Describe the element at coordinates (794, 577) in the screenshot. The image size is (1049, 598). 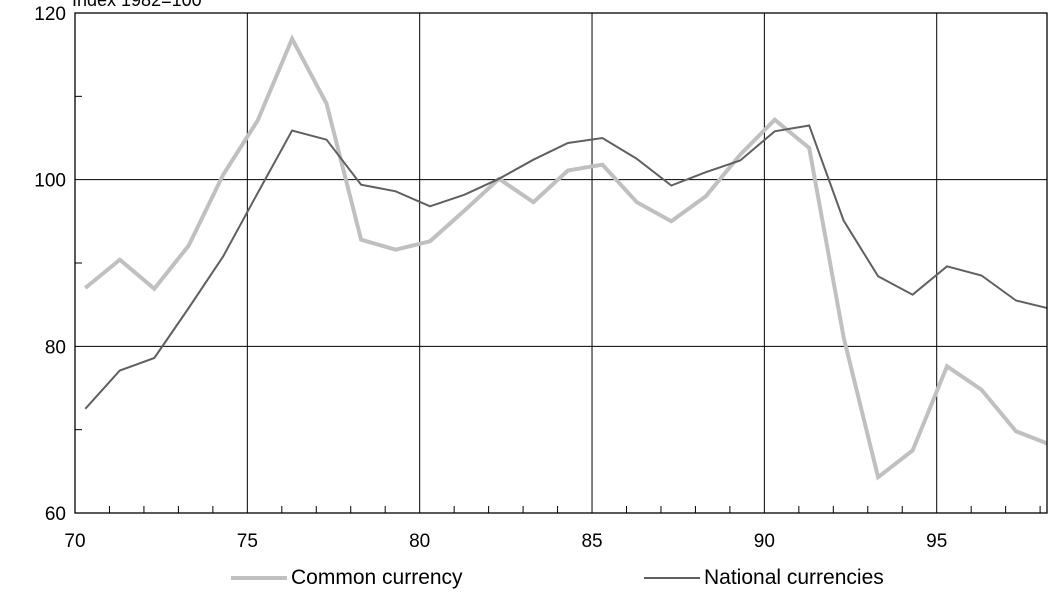
I see `legend-label-national-currencies: National currencies` at that location.